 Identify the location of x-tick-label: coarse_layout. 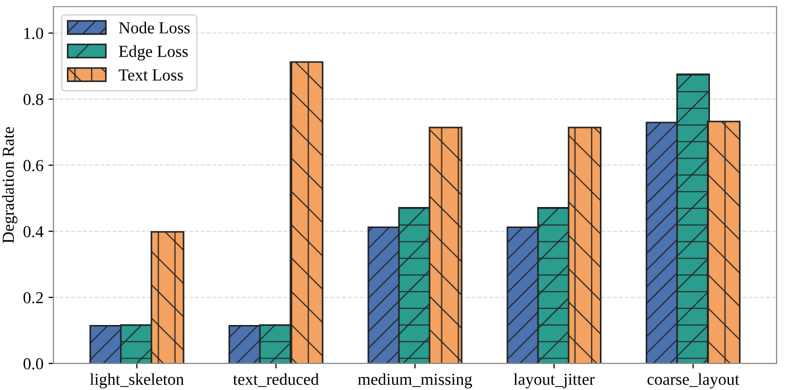
(693, 380).